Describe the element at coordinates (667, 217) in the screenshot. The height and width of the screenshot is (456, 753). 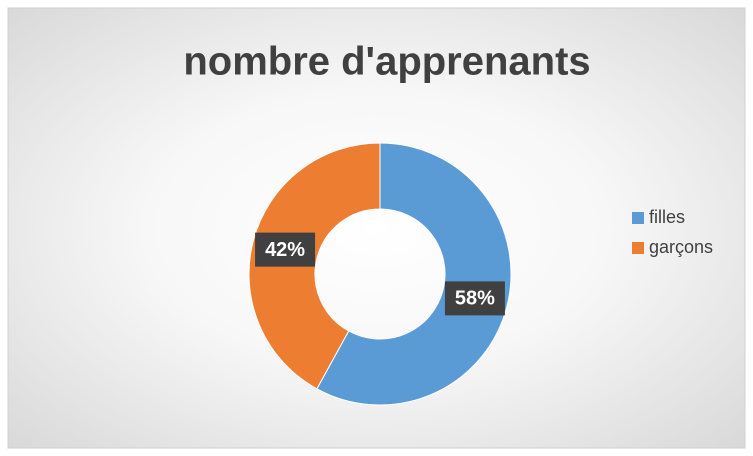
I see `legend-label: filles` at that location.